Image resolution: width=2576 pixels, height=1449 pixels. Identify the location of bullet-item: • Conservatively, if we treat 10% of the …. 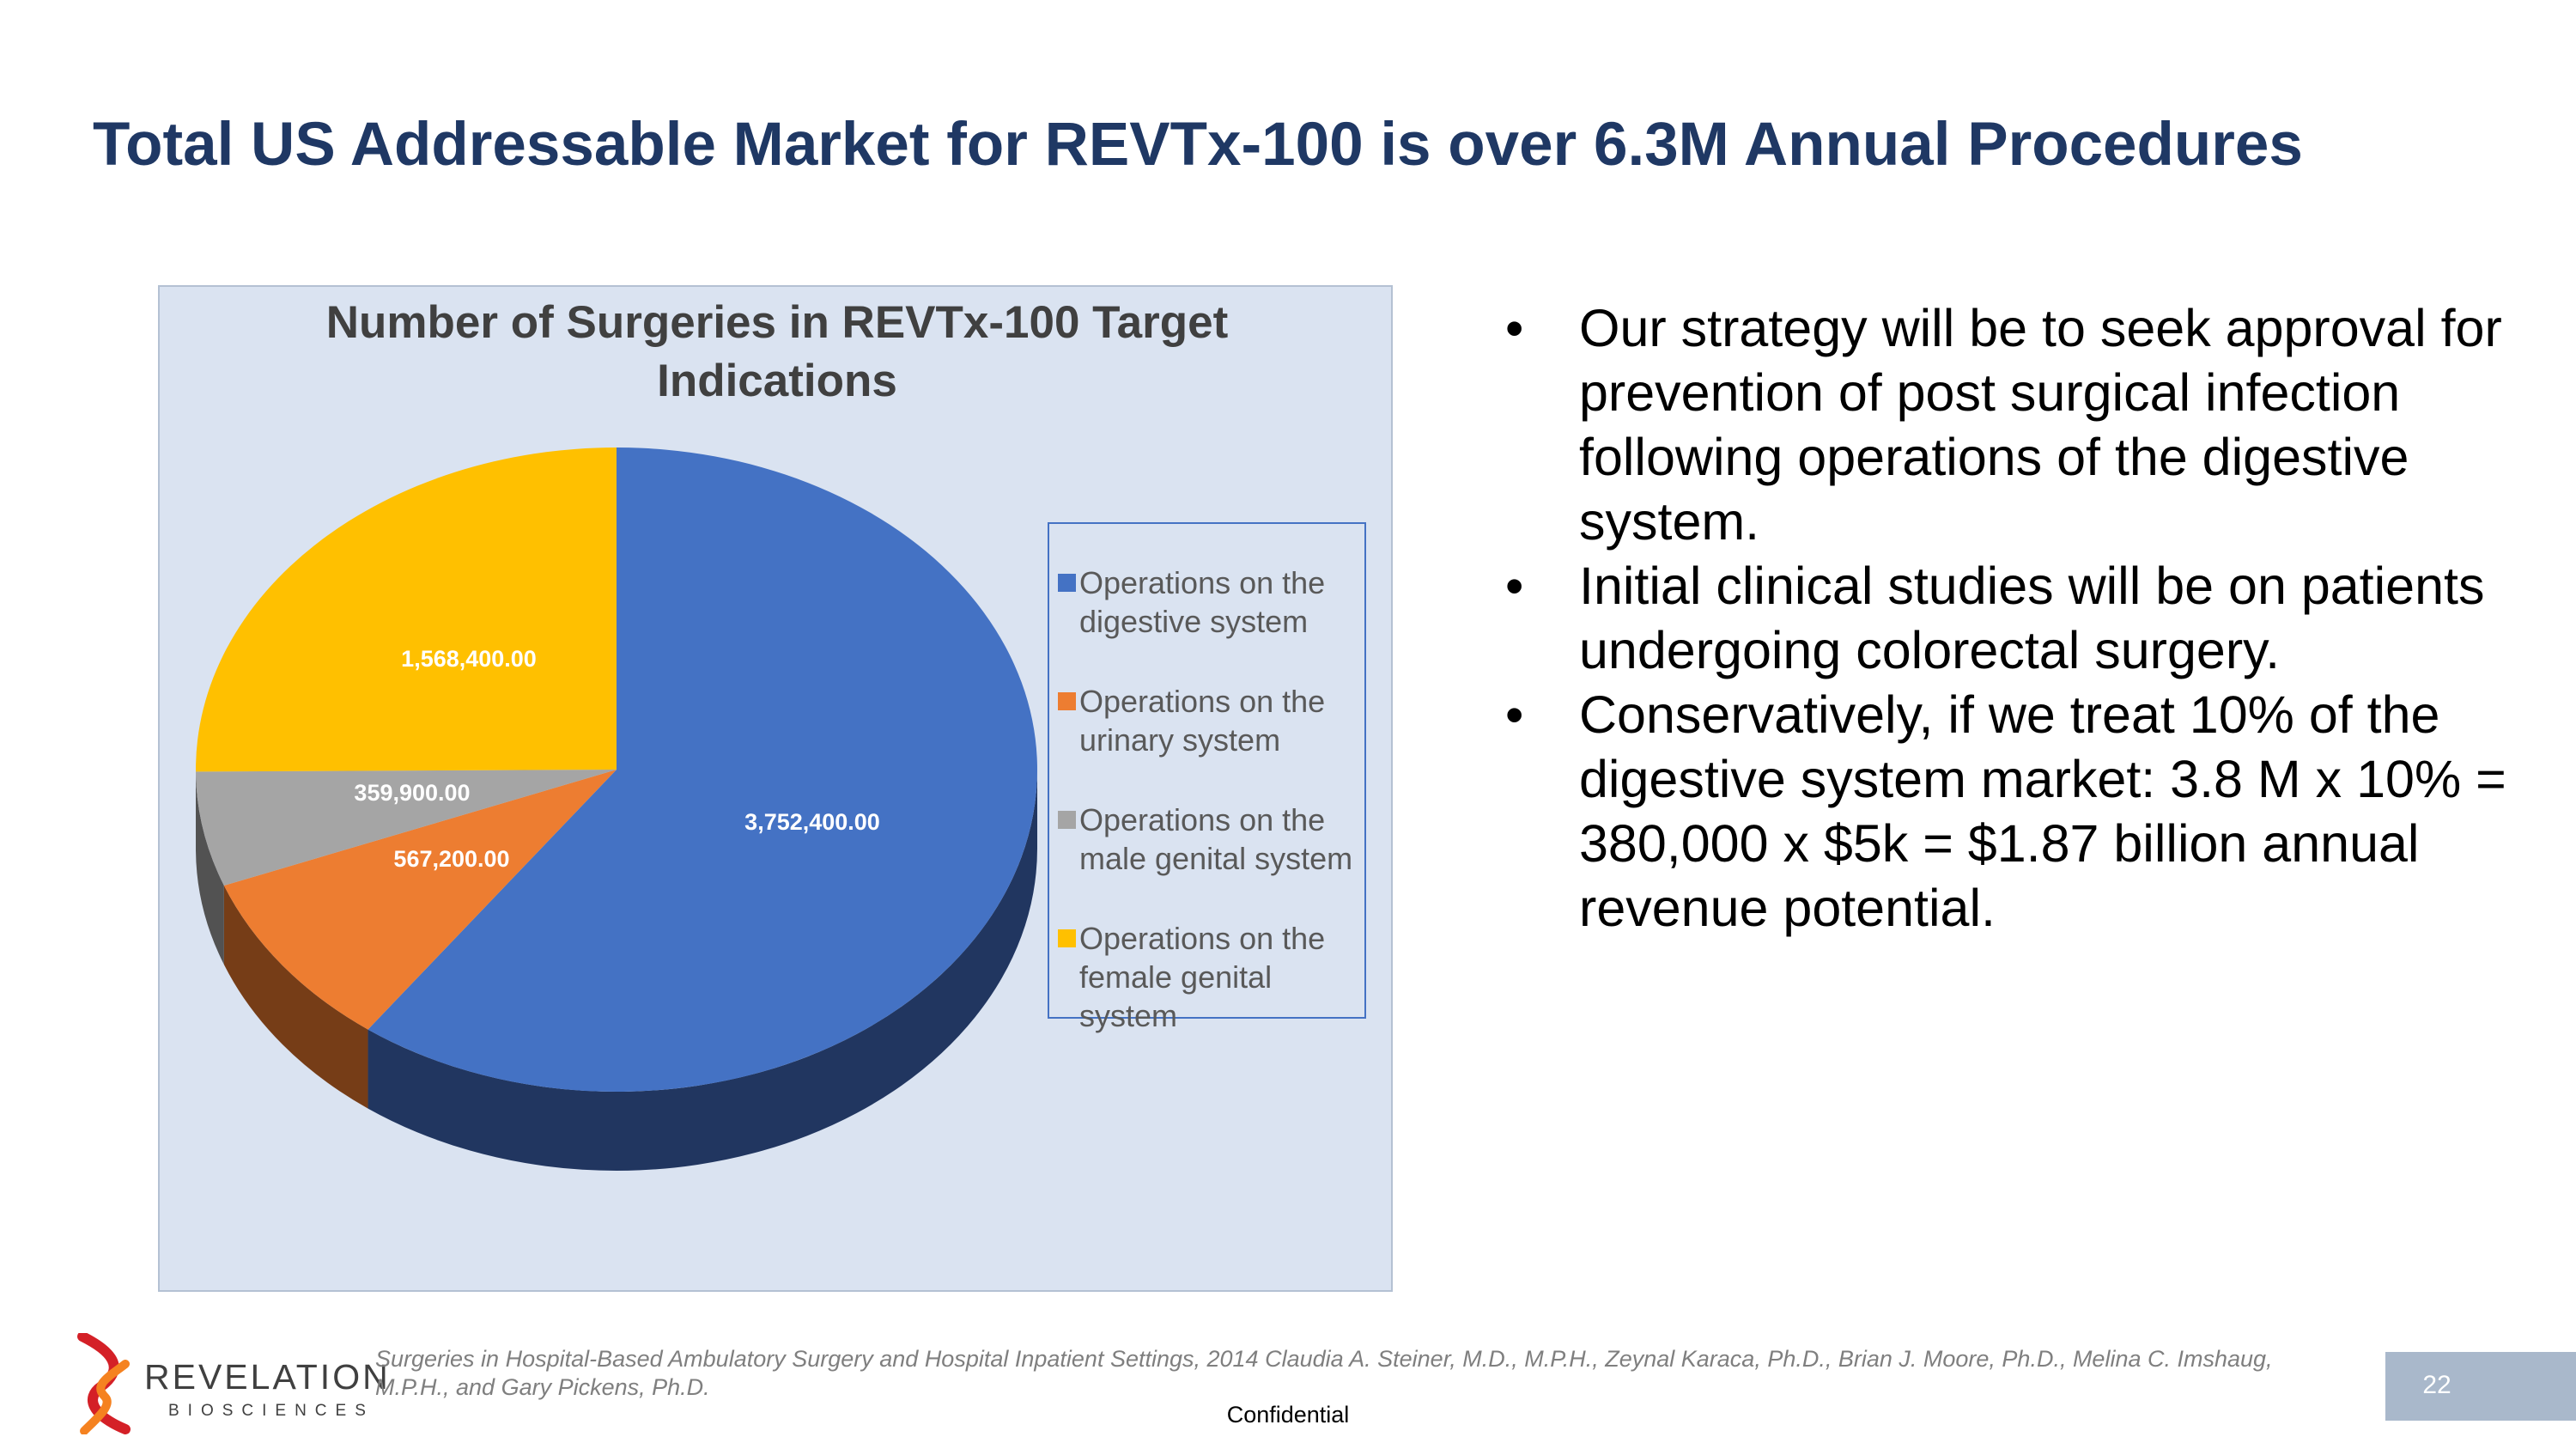
(2020, 812).